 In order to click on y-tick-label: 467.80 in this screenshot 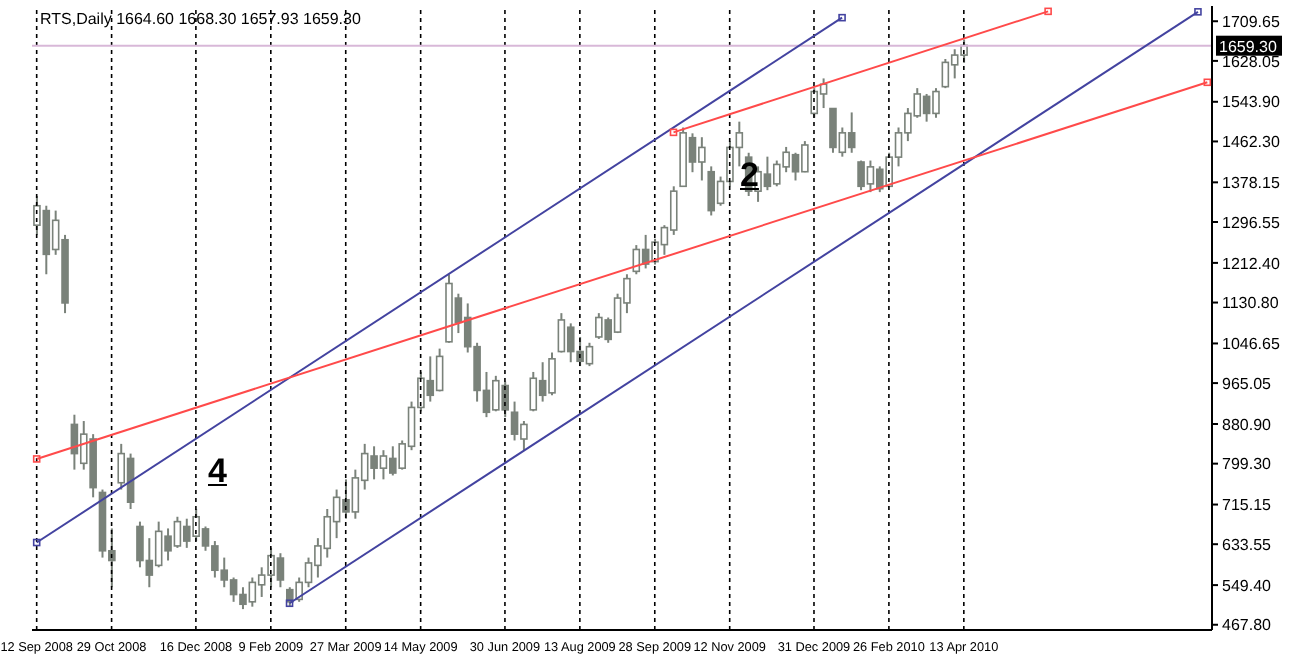, I will do `click(1247, 625)`.